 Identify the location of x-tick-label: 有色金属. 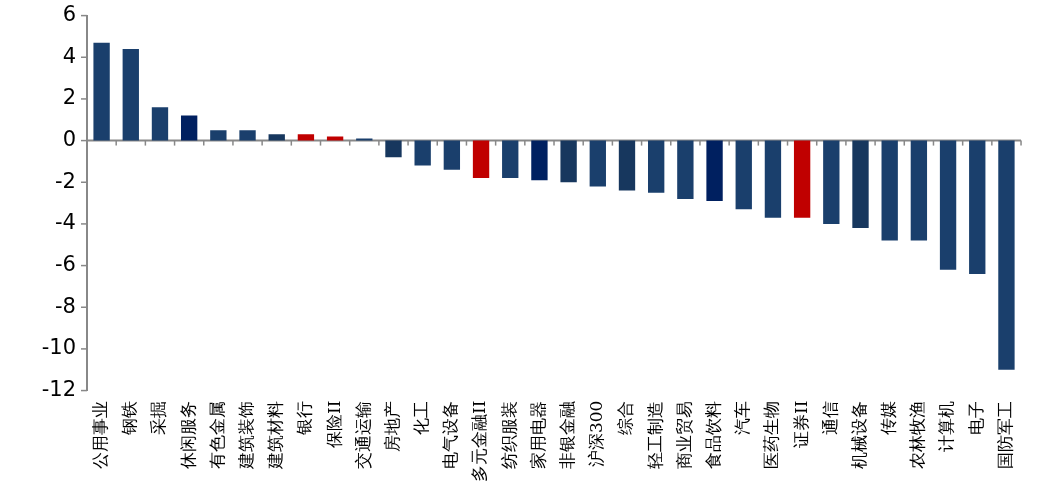
(216, 434).